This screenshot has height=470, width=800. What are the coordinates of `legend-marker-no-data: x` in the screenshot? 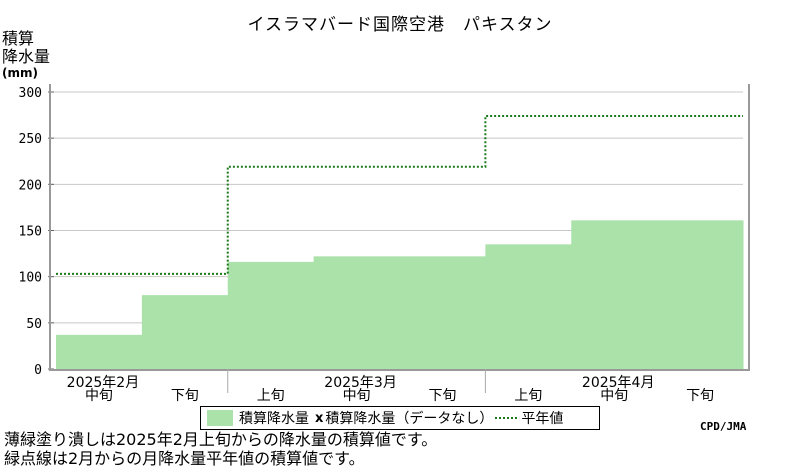 It's located at (319, 418).